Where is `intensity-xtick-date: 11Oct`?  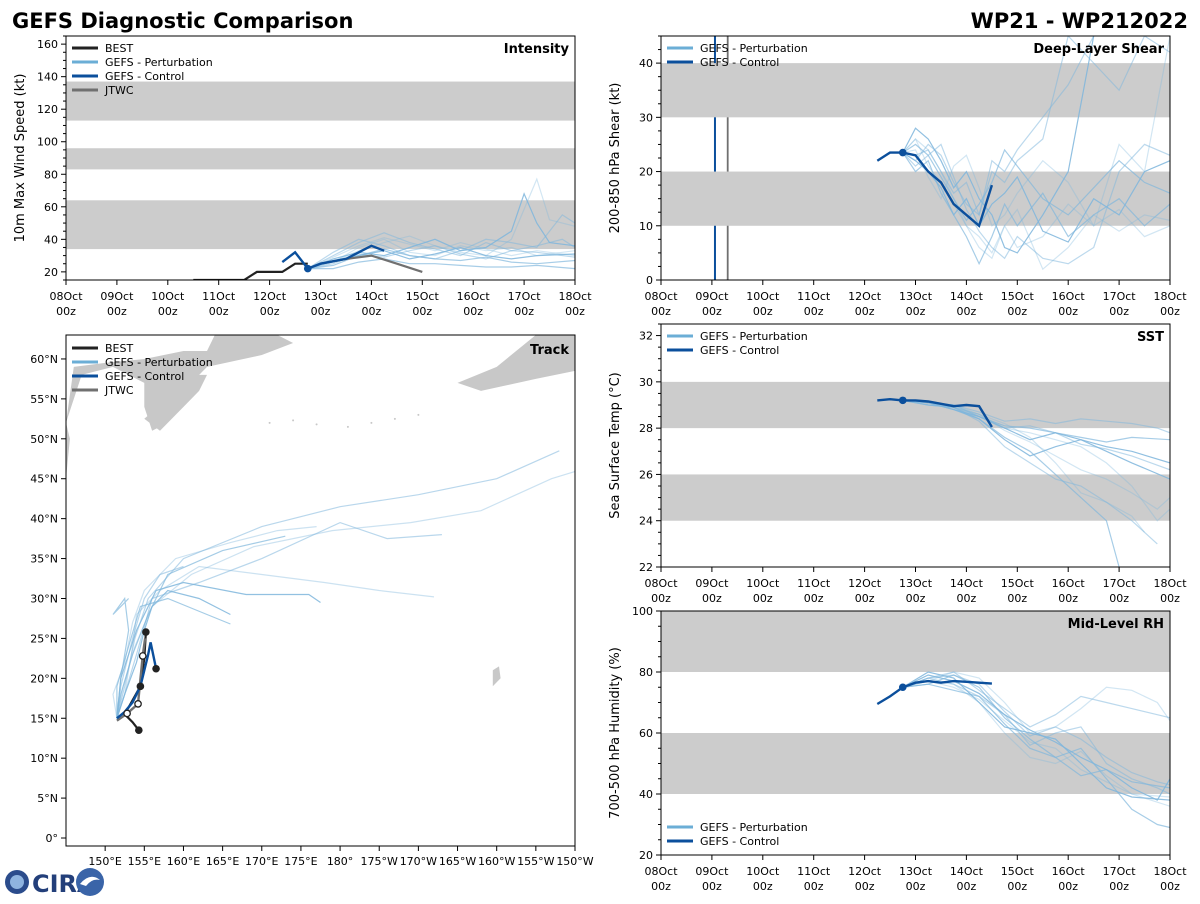
intensity-xtick-date: 11Oct is located at coordinates (219, 296).